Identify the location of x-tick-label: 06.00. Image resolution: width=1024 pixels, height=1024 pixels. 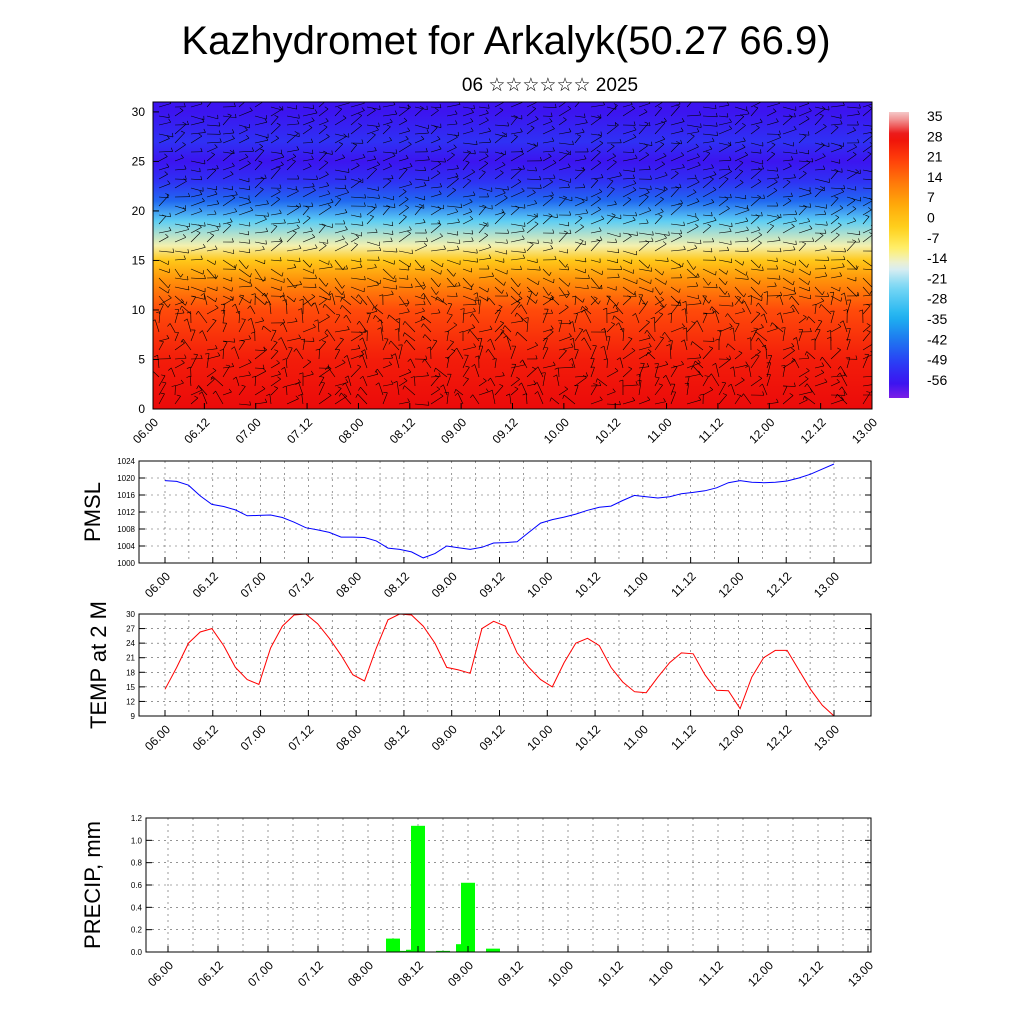
(157, 584).